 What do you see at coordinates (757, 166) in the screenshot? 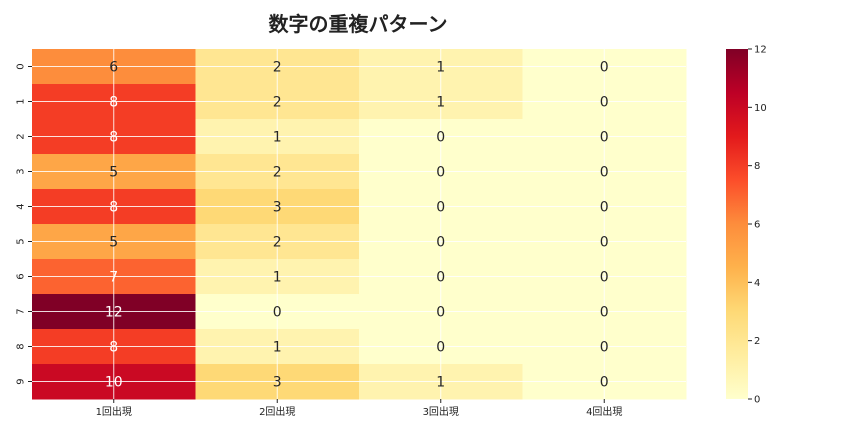
I see `colorbar-tick-label: 8` at bounding box center [757, 166].